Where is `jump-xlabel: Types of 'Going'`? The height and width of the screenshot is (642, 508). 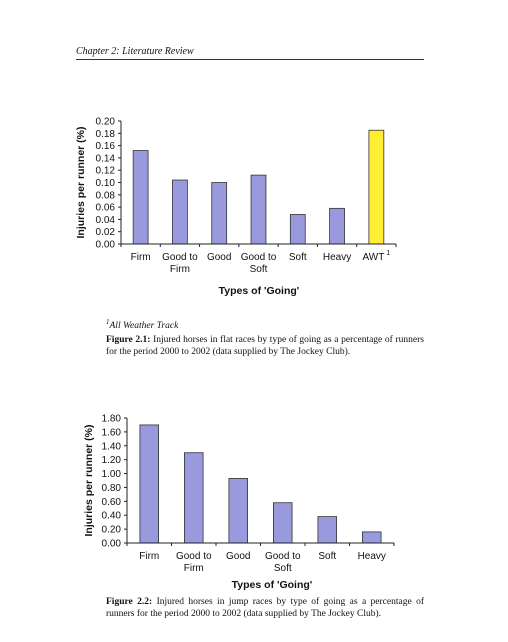
jump-xlabel: Types of 'Going' is located at coordinates (272, 585).